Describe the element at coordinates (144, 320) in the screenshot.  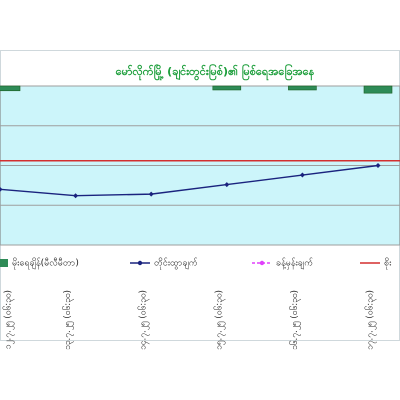
I see `x-tick-label: ၁၄.၇.၂၅ (၀၆:၃၀)` at that location.